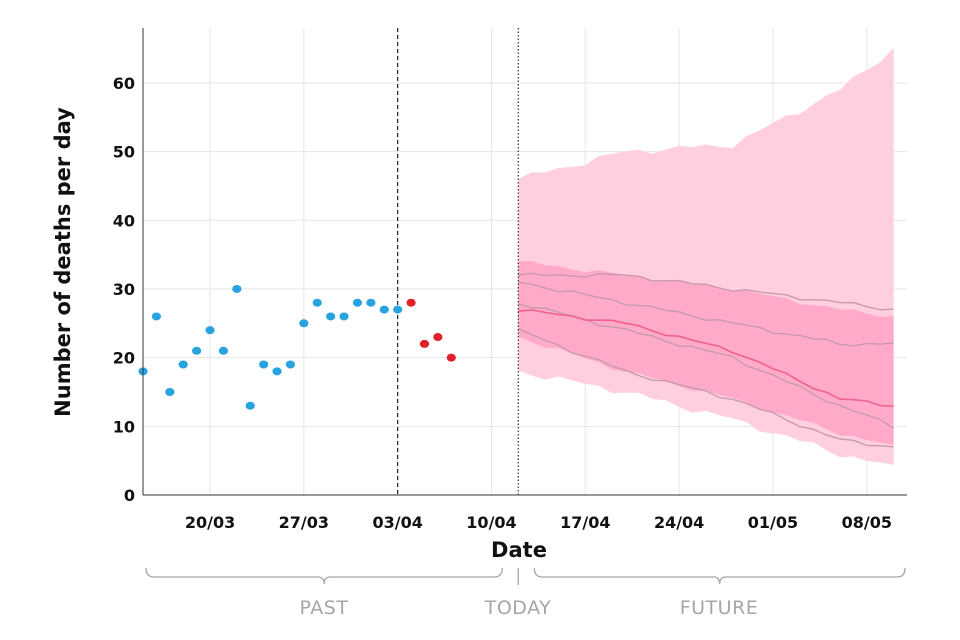 The width and height of the screenshot is (960, 640). I want to click on data-points, so click(297, 347).